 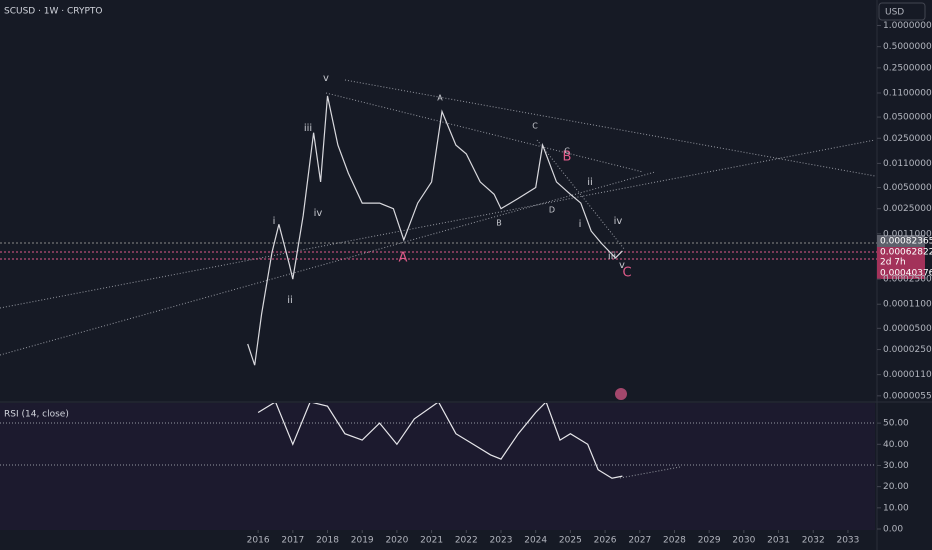 What do you see at coordinates (907, 234) in the screenshot?
I see `y-tick-label: 0.00110000` at bounding box center [907, 234].